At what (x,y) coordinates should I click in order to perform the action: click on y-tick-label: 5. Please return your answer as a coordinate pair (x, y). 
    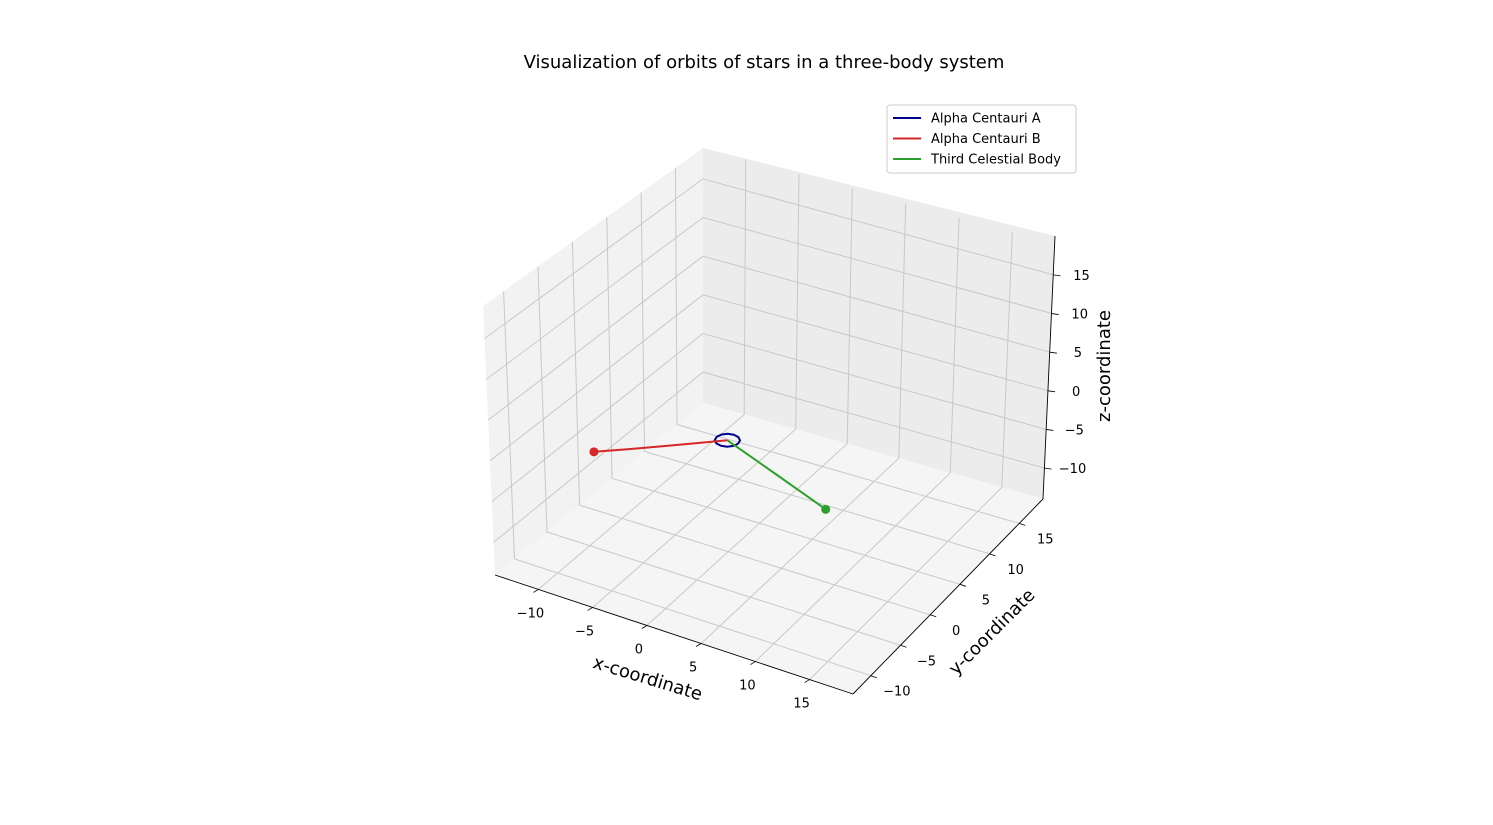
    Looking at the image, I should click on (986, 600).